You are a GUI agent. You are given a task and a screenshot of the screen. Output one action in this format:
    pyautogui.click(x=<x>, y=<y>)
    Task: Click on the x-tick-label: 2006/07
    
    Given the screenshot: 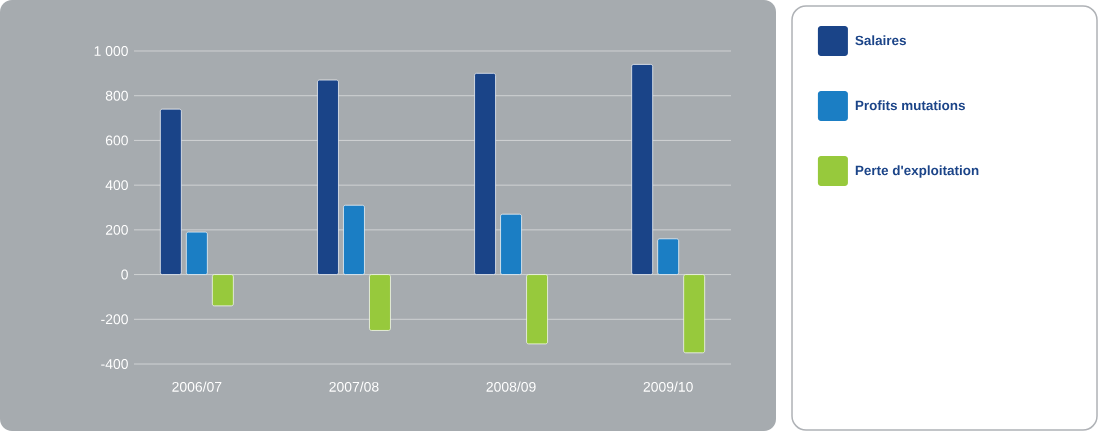 What is the action you would take?
    pyautogui.click(x=197, y=386)
    